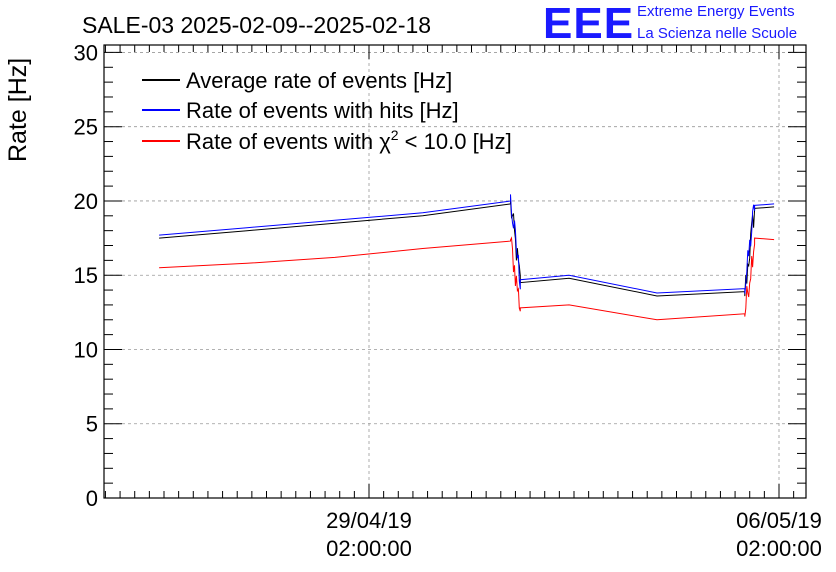 The image size is (836, 572). Describe the element at coordinates (589, 24) in the screenshot. I see `eee-logo: EEE` at that location.